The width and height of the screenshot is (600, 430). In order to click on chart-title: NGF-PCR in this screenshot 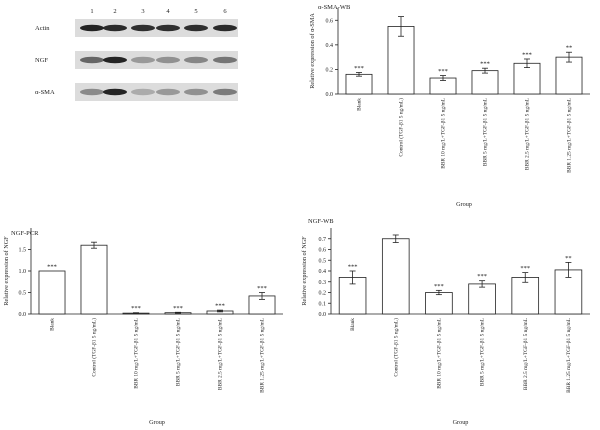, I will do `click(25, 233)`.